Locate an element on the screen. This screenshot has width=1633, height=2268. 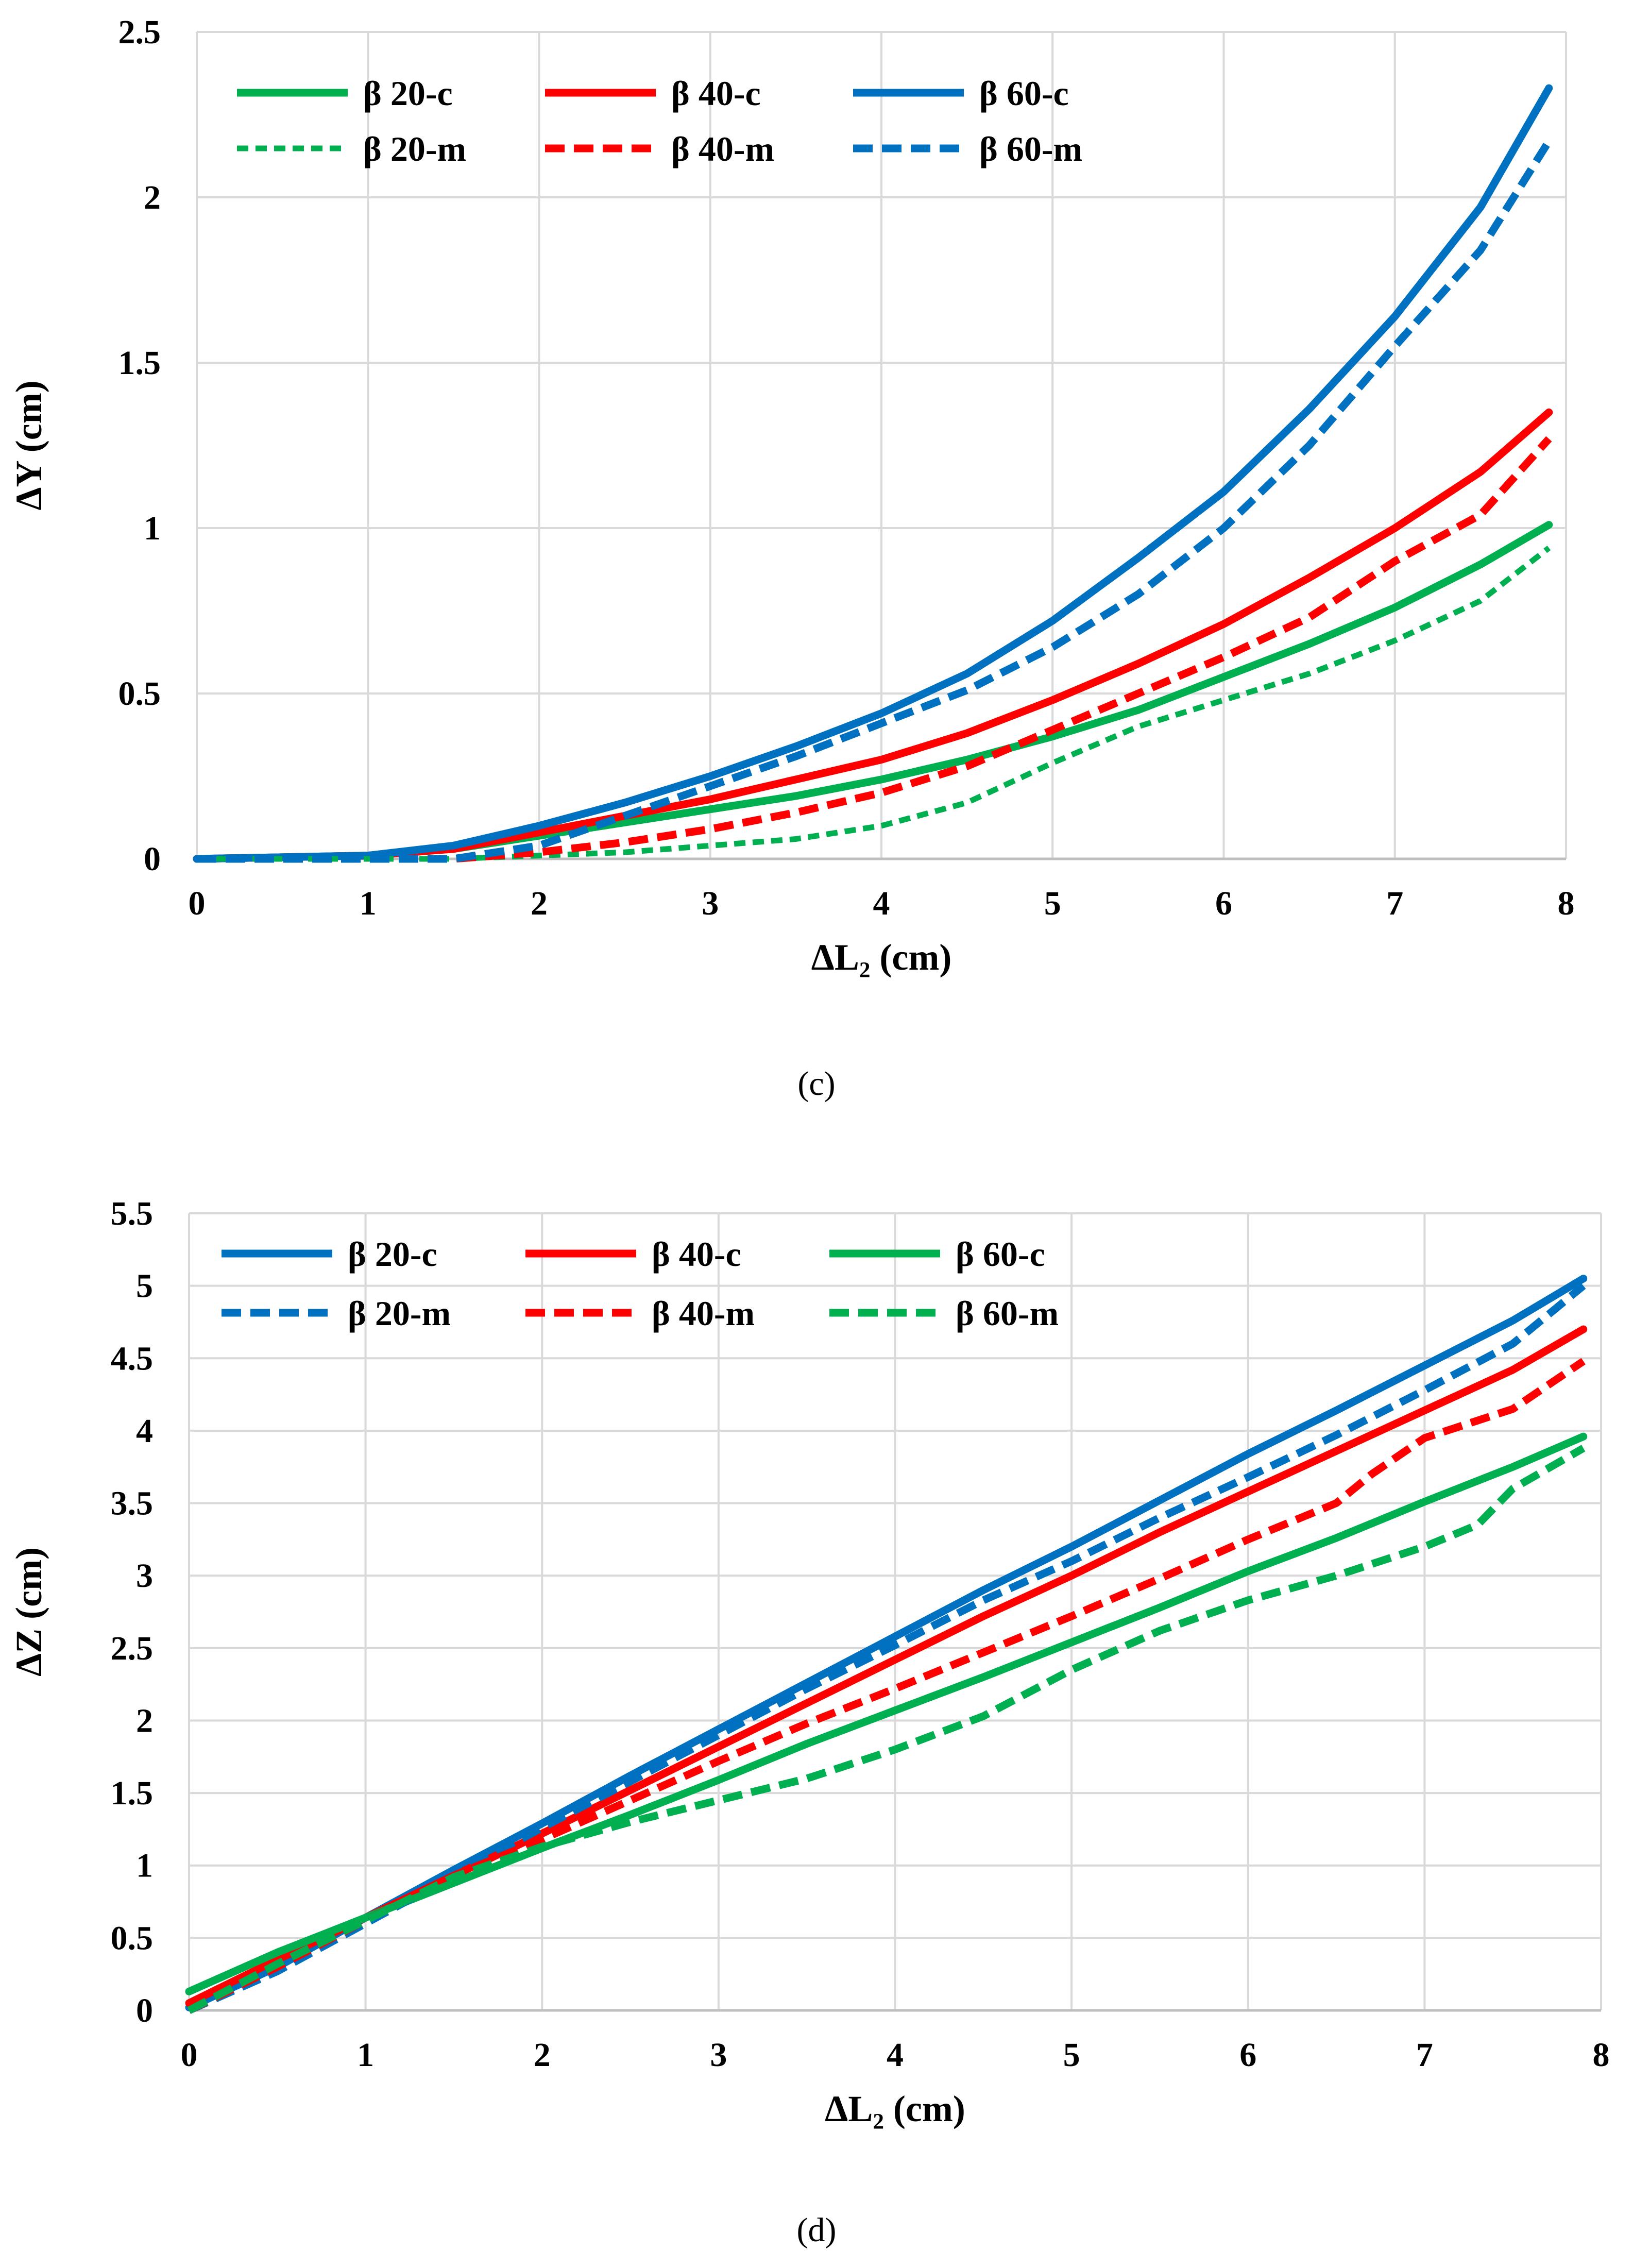
y-tick-label: 4 is located at coordinates (144, 1431).